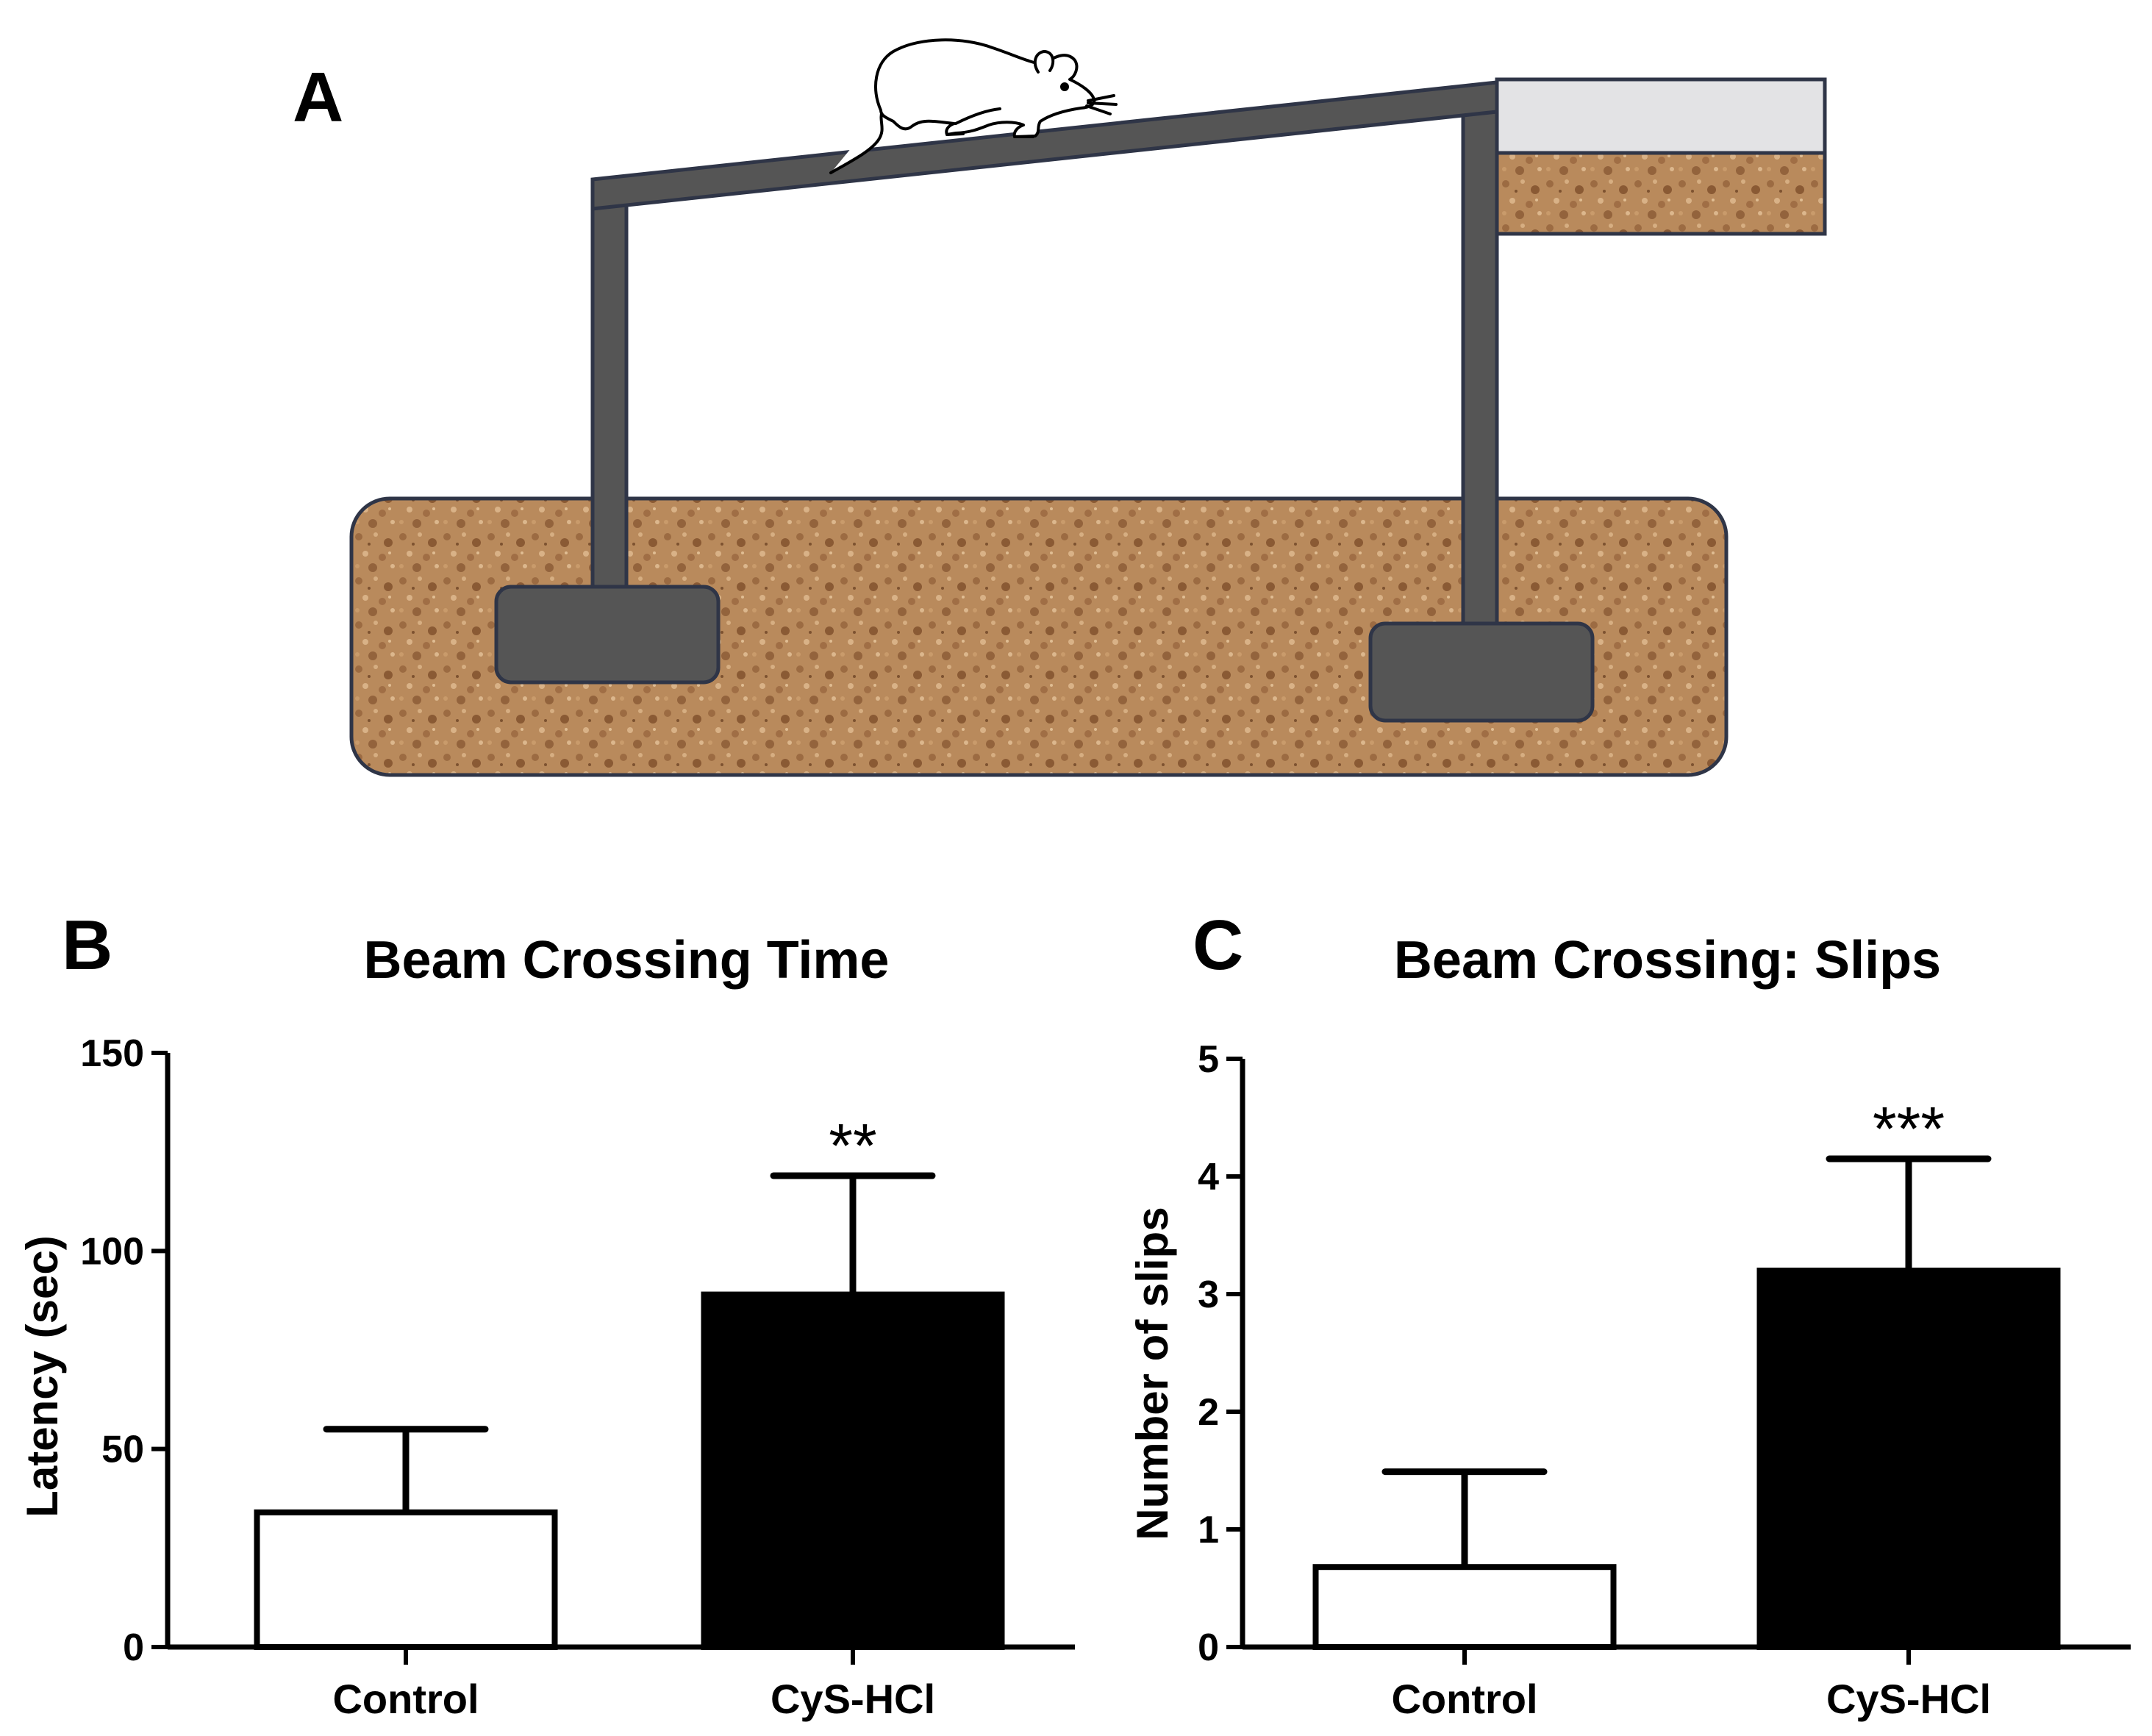 The height and width of the screenshot is (1736, 2152). Describe the element at coordinates (122, 1450) in the screenshot. I see `y-tick-label: 50` at that location.